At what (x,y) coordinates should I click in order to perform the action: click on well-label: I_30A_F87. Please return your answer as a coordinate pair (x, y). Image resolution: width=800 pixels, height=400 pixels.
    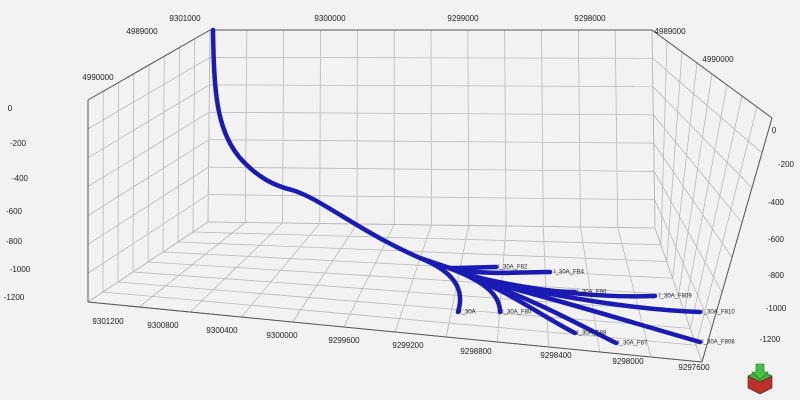
    Looking at the image, I should click on (633, 344).